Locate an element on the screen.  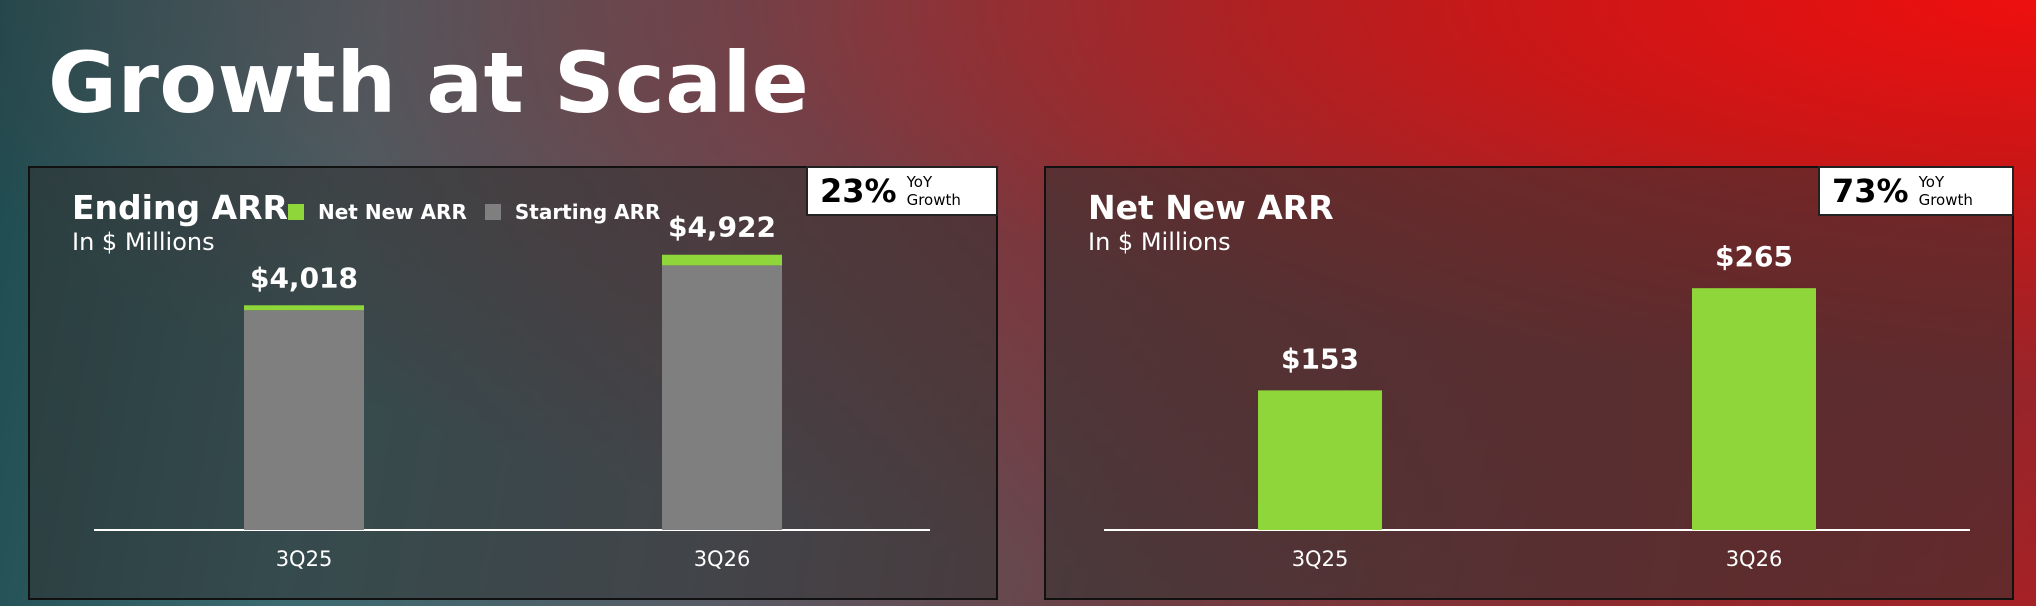
ending-arr-subtitle: In $ Millions is located at coordinates (143, 242).